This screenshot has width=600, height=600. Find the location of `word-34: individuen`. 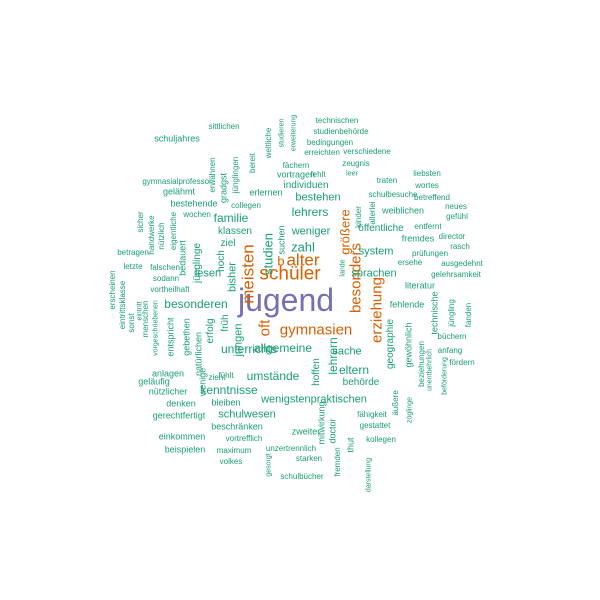

word-34: individuen is located at coordinates (306, 185).